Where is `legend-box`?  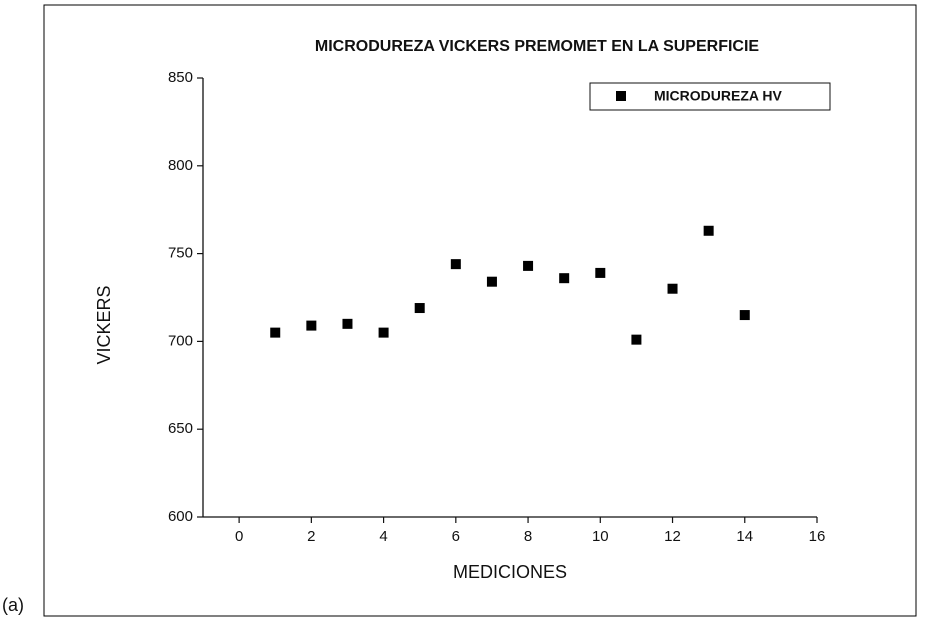 legend-box is located at coordinates (710, 96).